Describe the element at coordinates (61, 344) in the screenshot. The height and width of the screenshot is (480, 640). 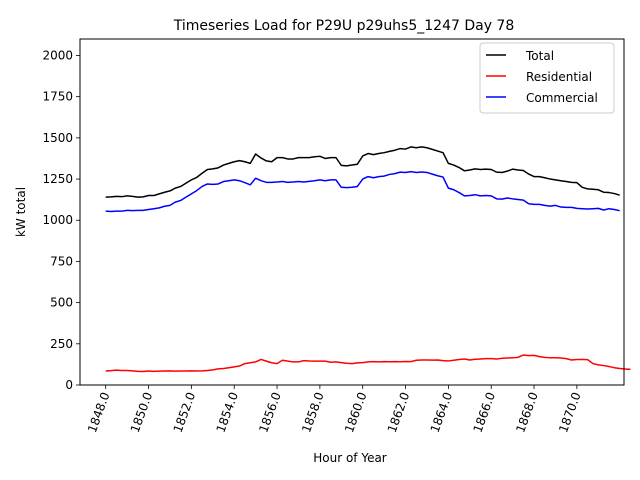
I see `y-tick-label: 250` at that location.